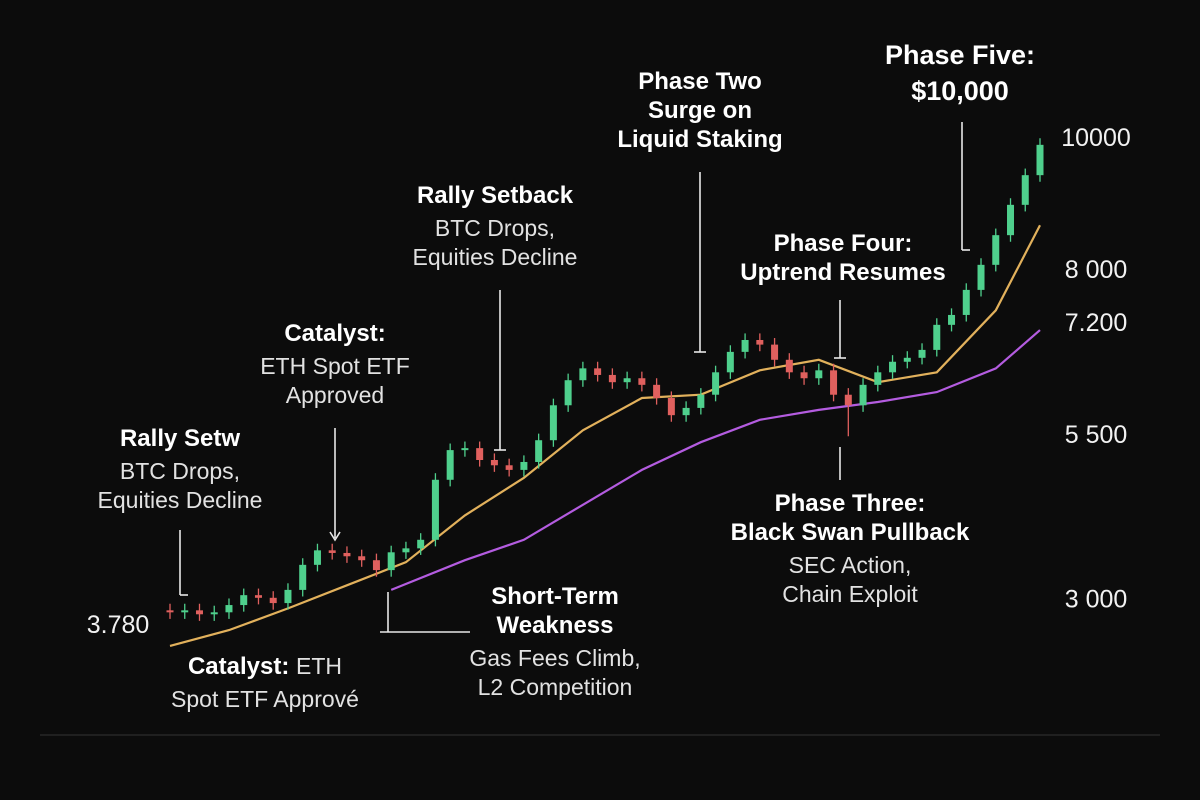 This screenshot has width=1200, height=800. I want to click on annotation-title: Surge on, so click(700, 110).